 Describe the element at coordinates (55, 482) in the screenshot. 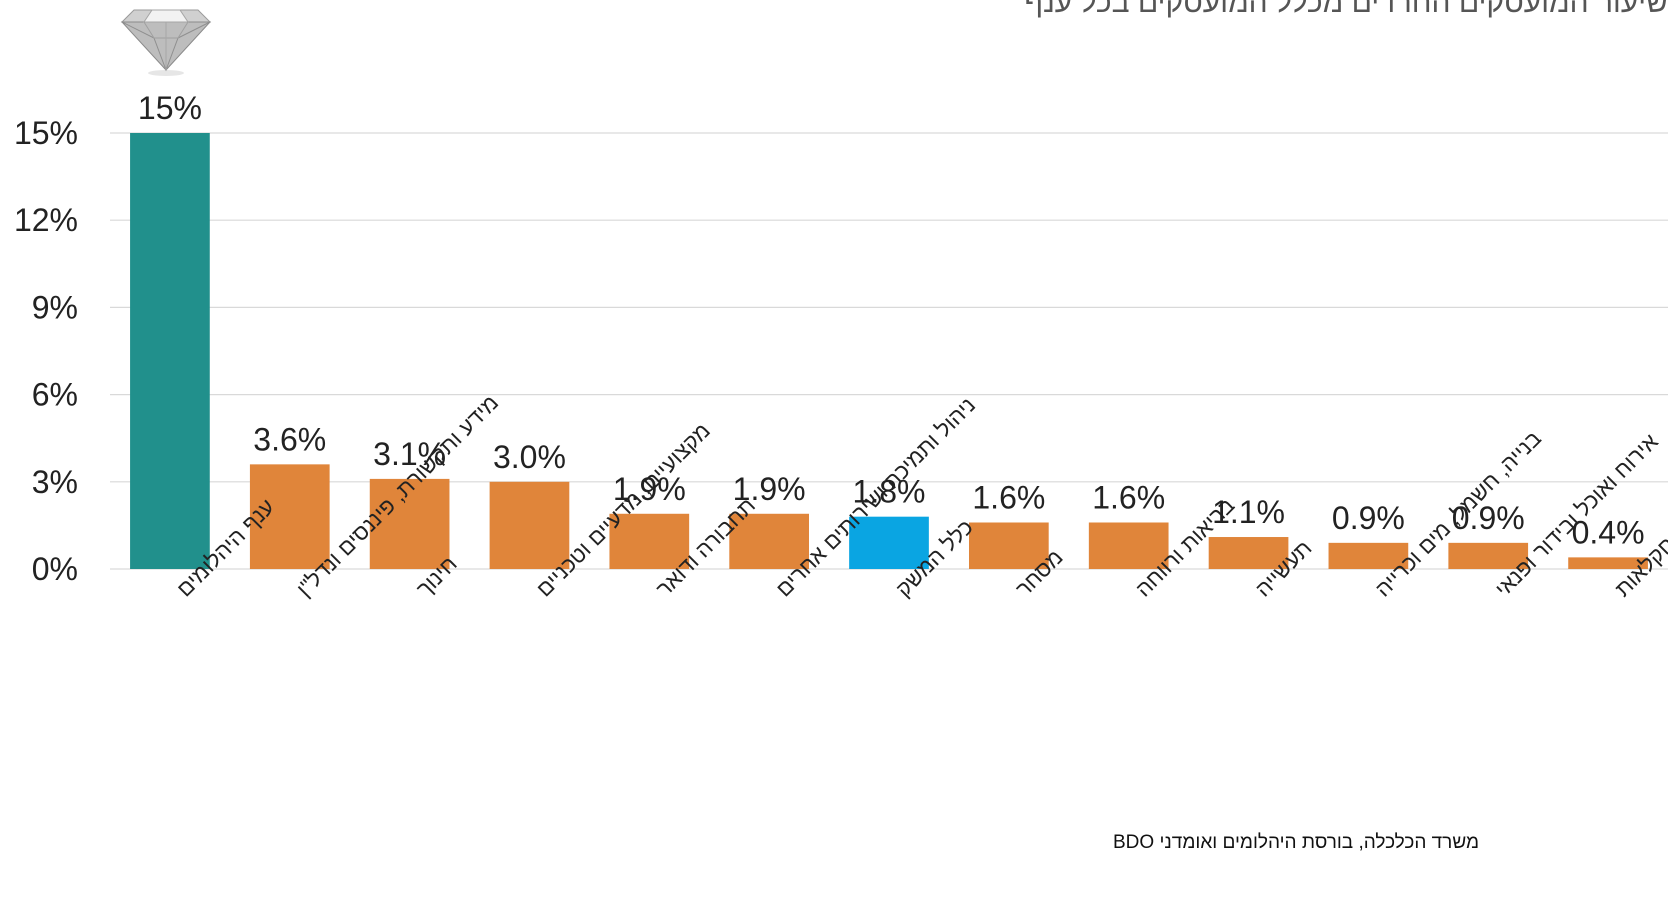

I see `y-tick-label: 3%` at that location.